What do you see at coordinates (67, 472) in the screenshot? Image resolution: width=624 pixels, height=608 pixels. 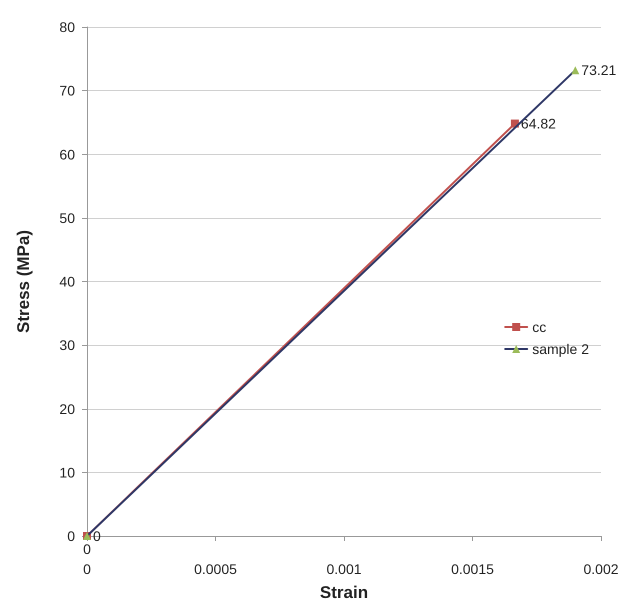 I see `y-tick-label: 10` at bounding box center [67, 472].